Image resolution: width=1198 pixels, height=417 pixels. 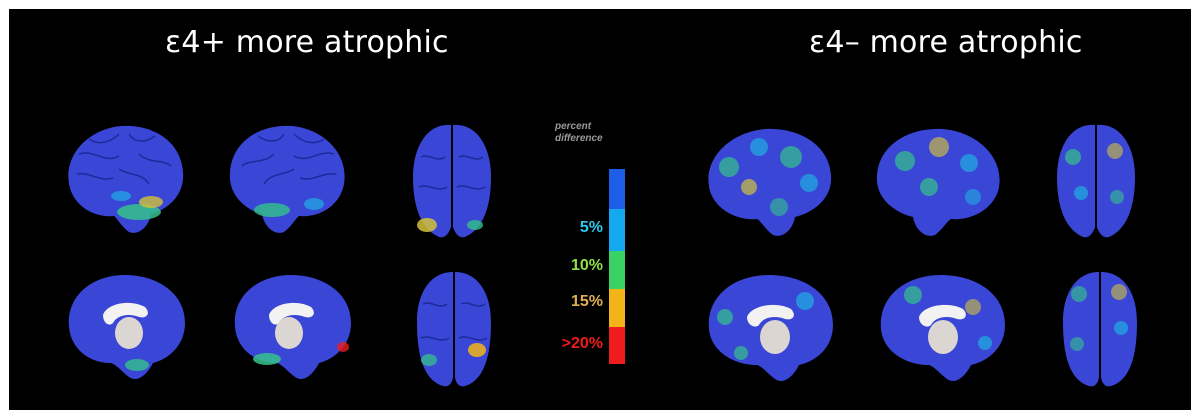 What do you see at coordinates (586, 265) in the screenshot?
I see `color-scale-tick-label: 10%` at bounding box center [586, 265].